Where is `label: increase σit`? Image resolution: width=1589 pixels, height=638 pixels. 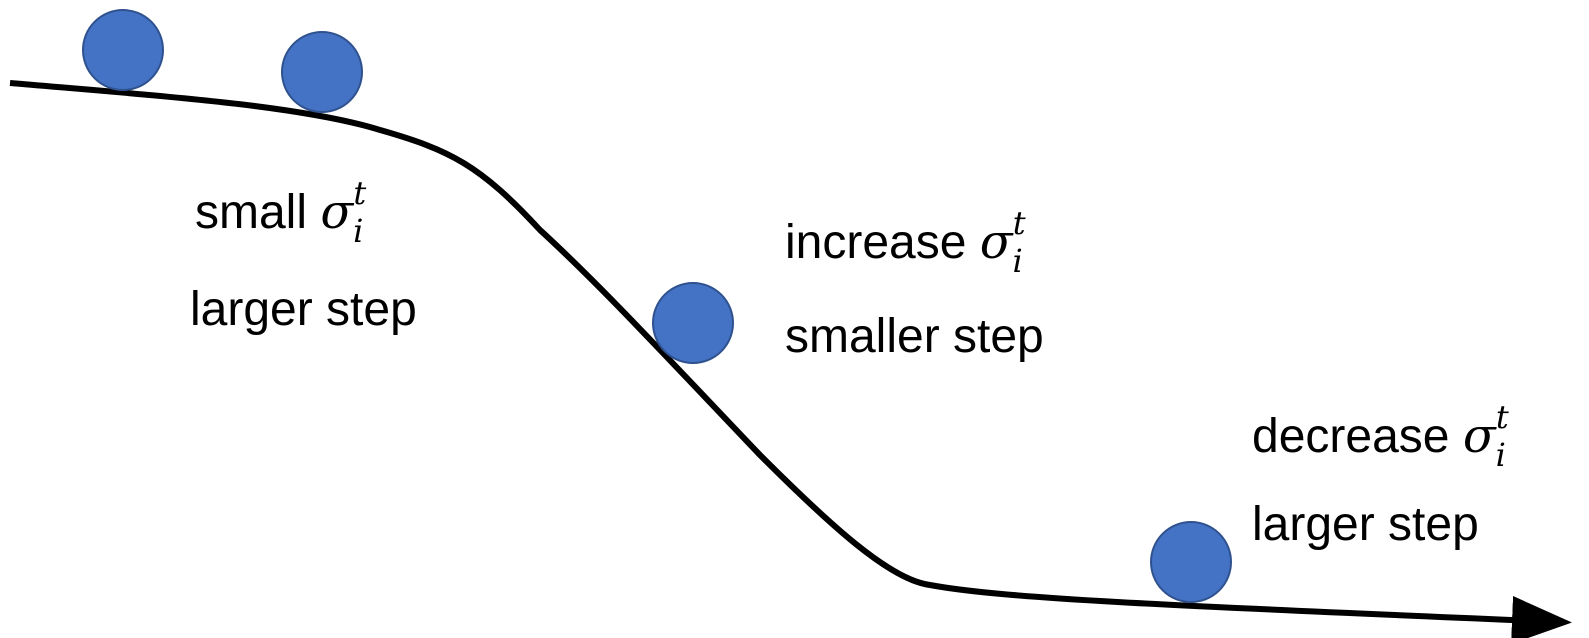
label: increase σit is located at coordinates (905, 242).